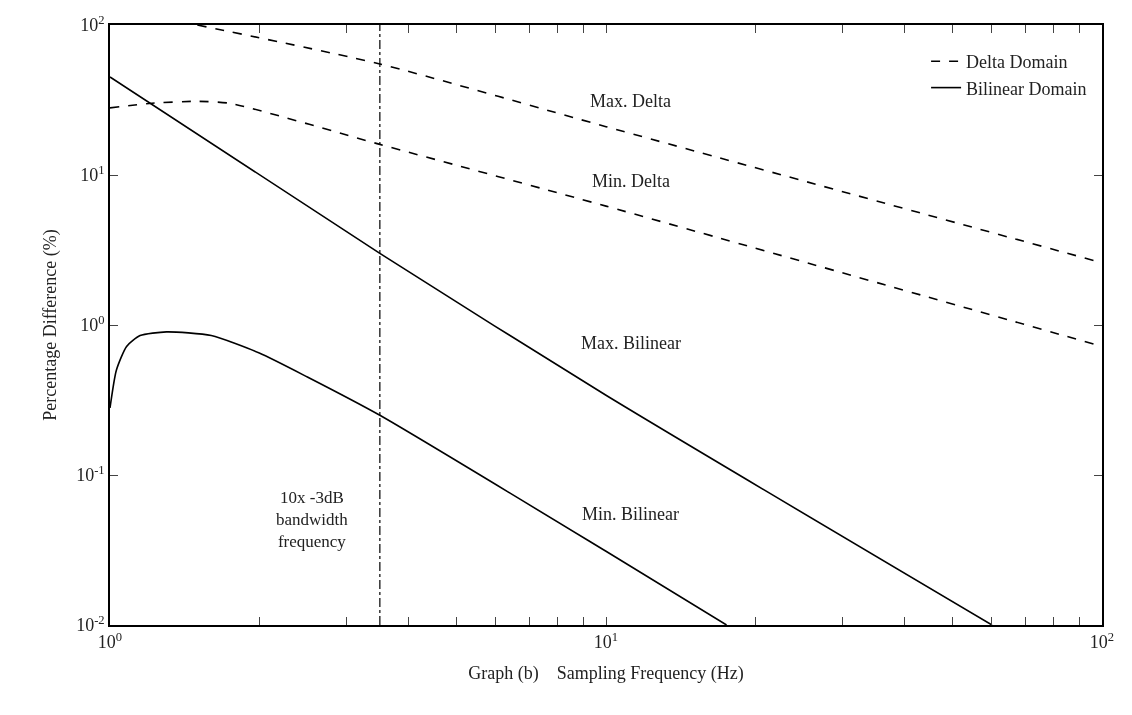 The image size is (1132, 715). What do you see at coordinates (92, 324) in the screenshot?
I see `y-tick-label: 10$^{0}$` at bounding box center [92, 324].